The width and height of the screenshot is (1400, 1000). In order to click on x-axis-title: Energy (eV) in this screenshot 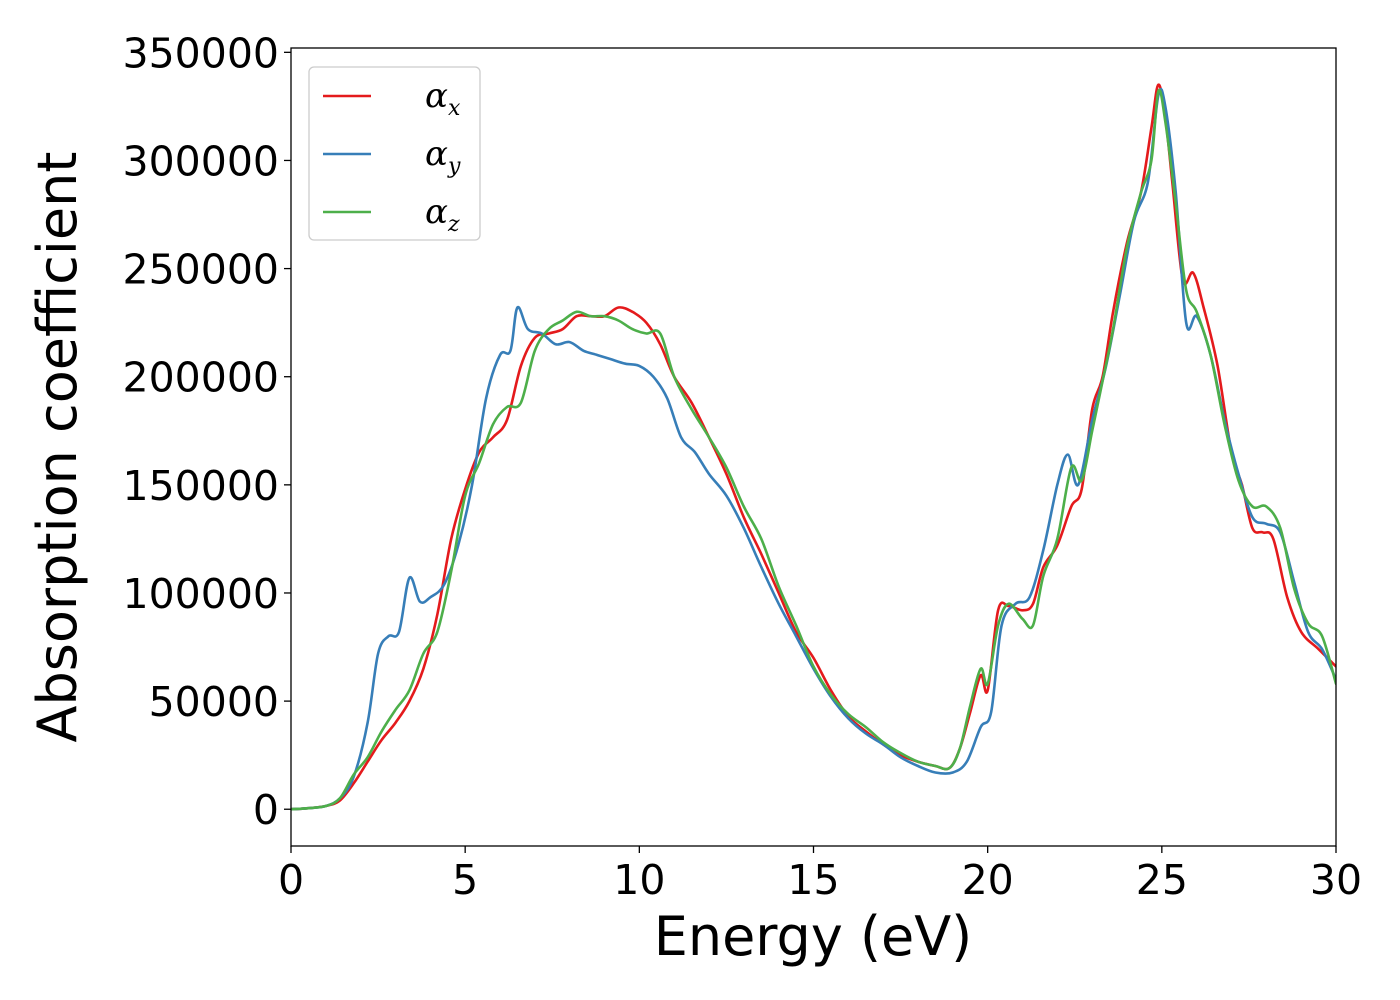, I will do `click(813, 936)`.